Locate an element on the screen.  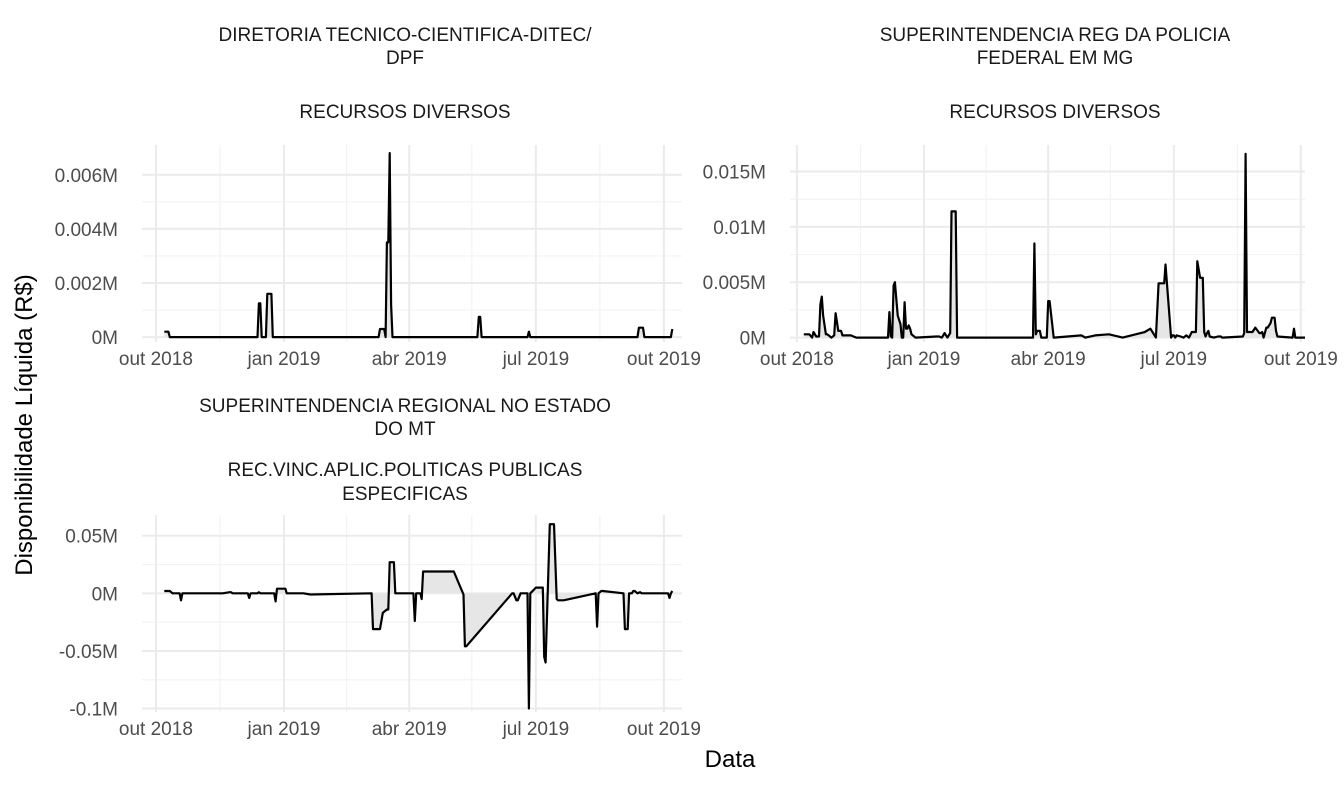
panel-title-line: DIRETORIA TECNICO-CIENTIFICA-DITEC/ is located at coordinates (406, 35).